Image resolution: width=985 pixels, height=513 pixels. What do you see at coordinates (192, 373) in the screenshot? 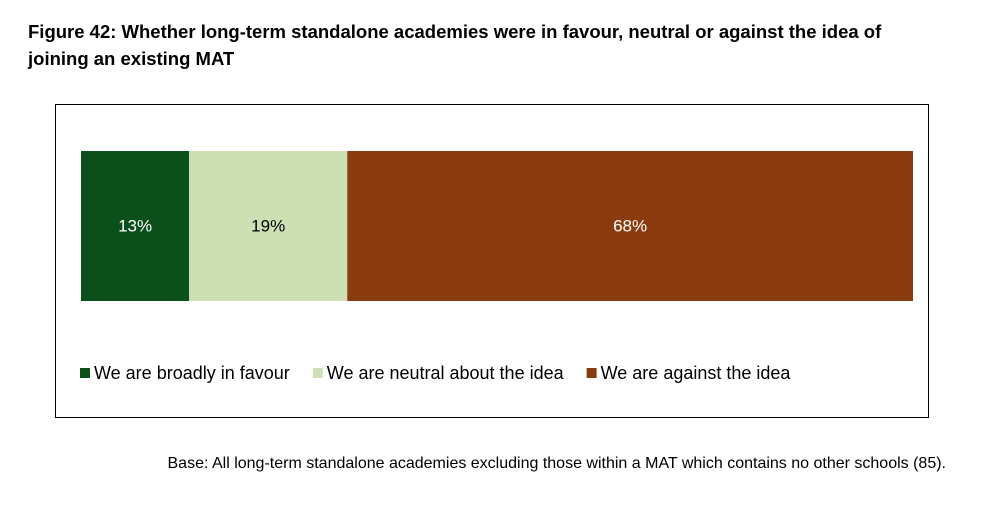
I see `legend-label: We are broadly in favour` at bounding box center [192, 373].